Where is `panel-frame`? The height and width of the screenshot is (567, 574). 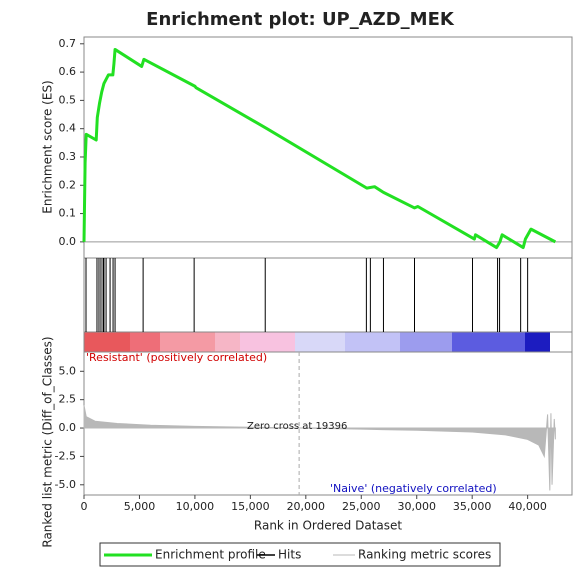 panel-frame is located at coordinates (328, 295).